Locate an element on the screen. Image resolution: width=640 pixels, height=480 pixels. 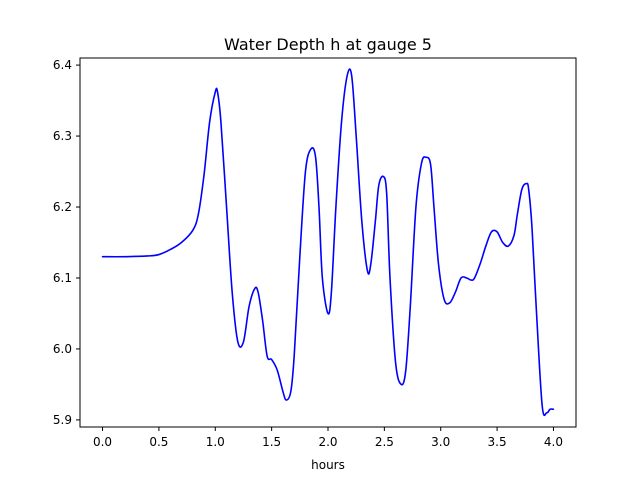
x-axis-label: hours is located at coordinates (328, 465).